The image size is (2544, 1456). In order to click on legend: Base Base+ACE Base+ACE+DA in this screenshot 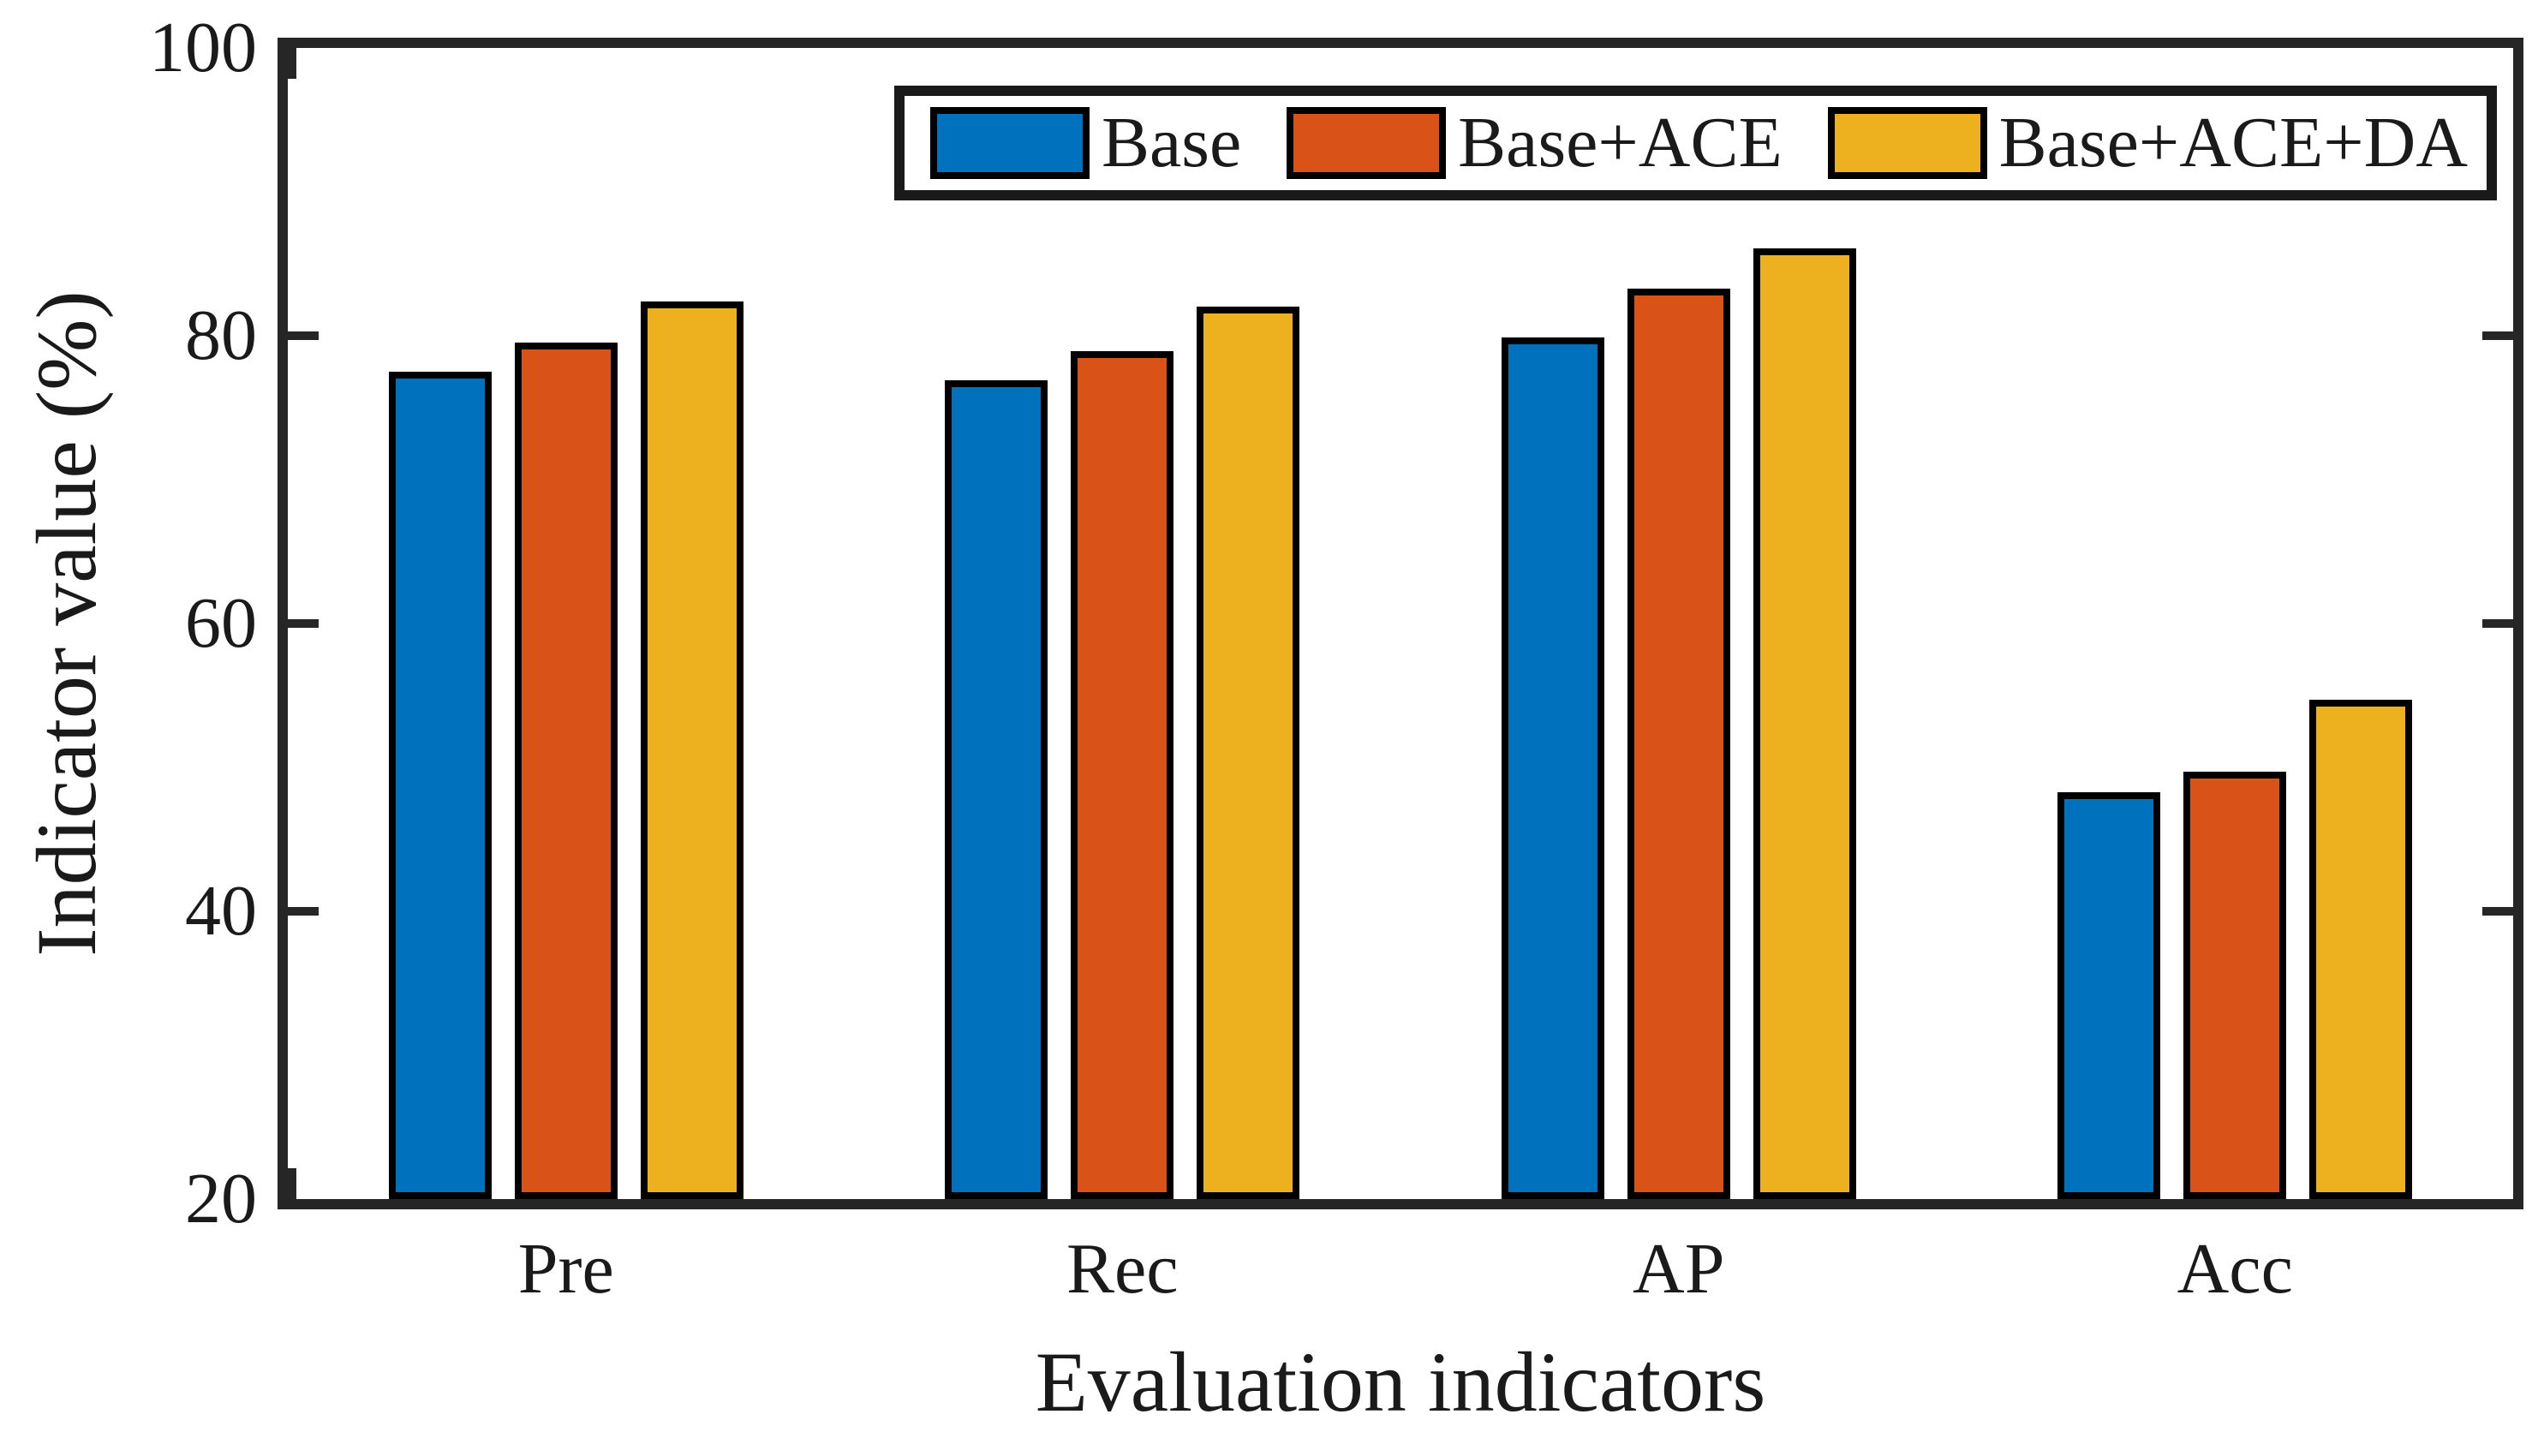, I will do `click(1695, 143)`.